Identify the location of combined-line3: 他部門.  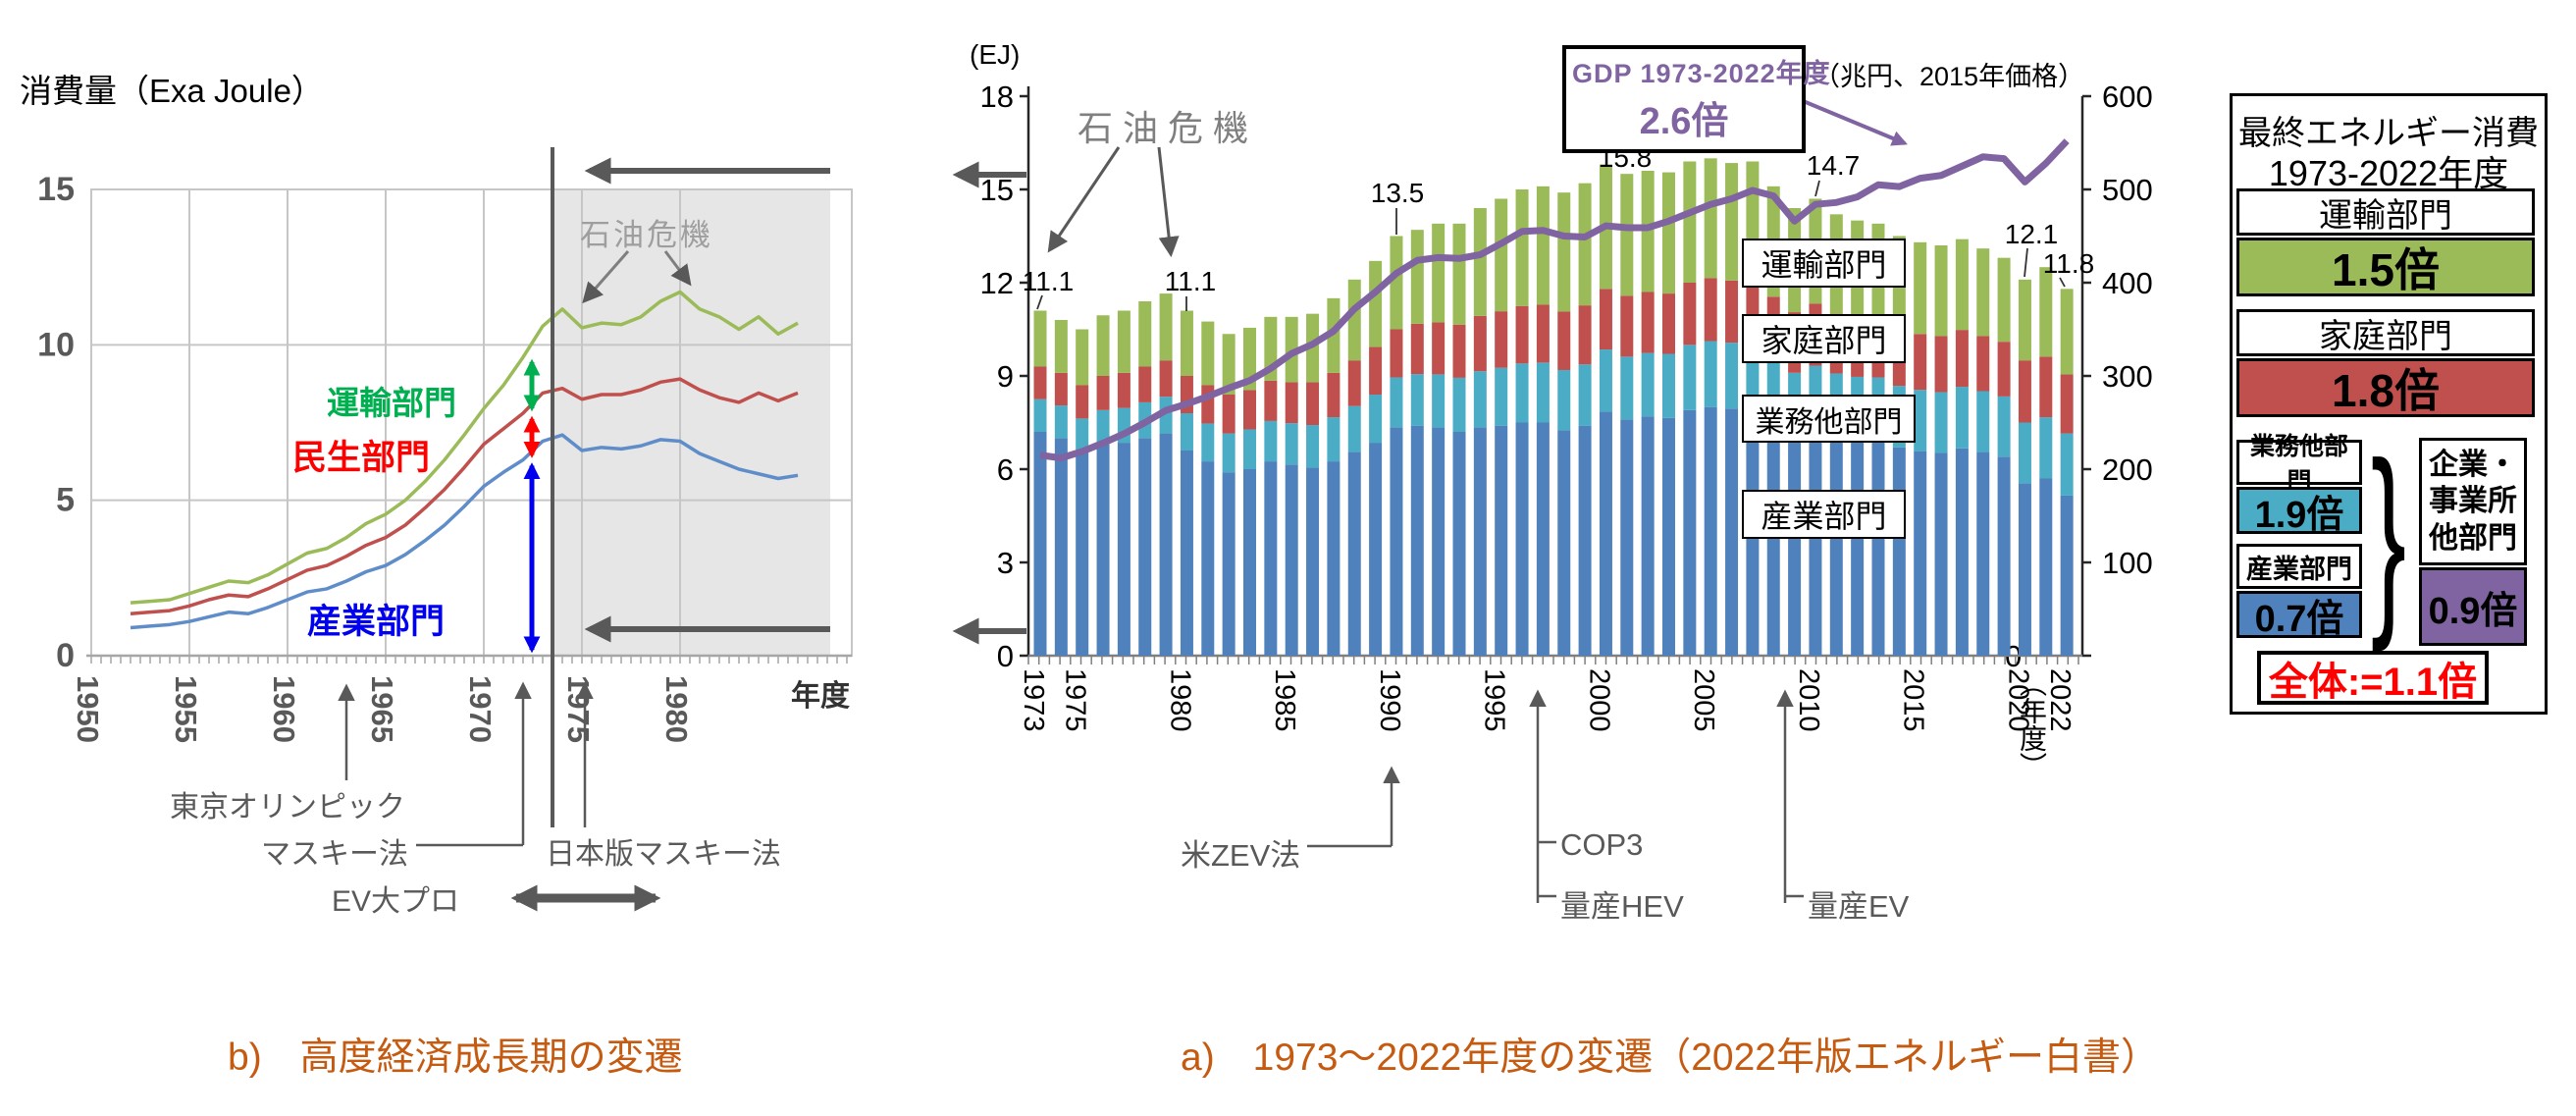
(2473, 538).